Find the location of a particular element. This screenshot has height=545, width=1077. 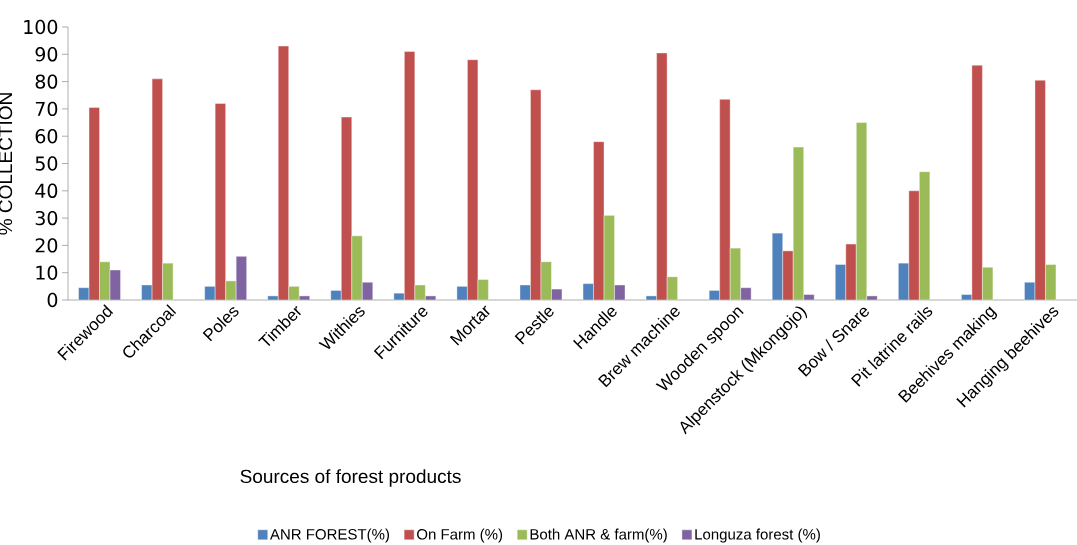

legend-label: ANR FOREST(%) is located at coordinates (329, 535).